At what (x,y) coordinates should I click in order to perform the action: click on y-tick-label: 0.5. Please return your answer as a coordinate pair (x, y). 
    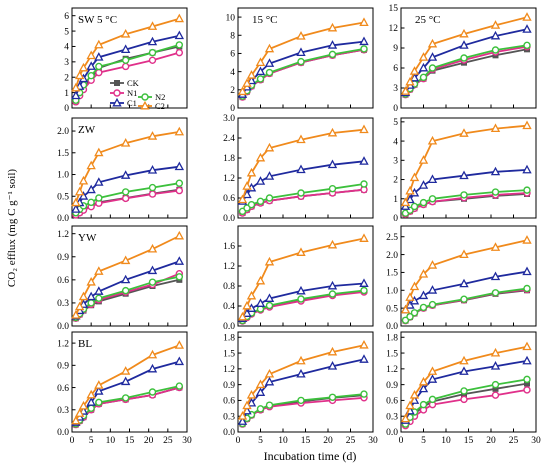
    Looking at the image, I should click on (392, 309).